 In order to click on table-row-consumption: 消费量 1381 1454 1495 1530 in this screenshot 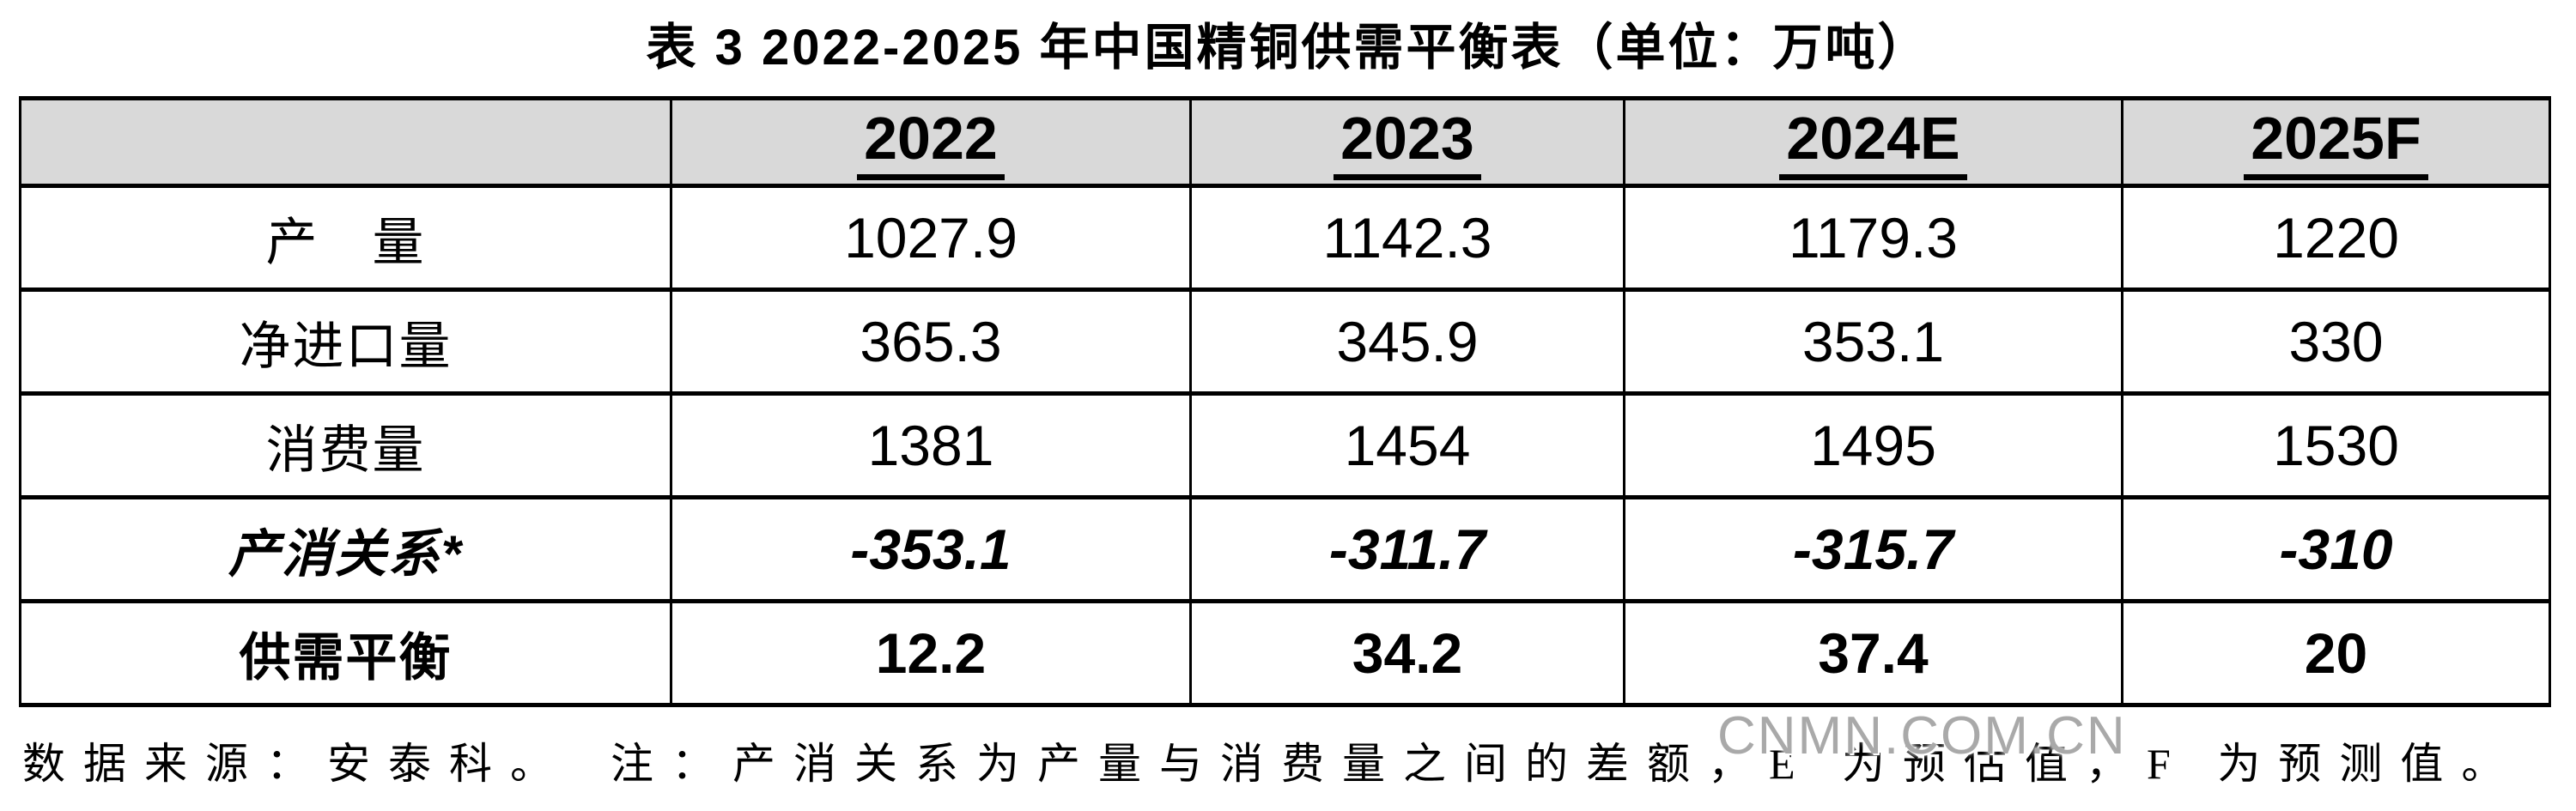, I will do `click(1285, 445)`.